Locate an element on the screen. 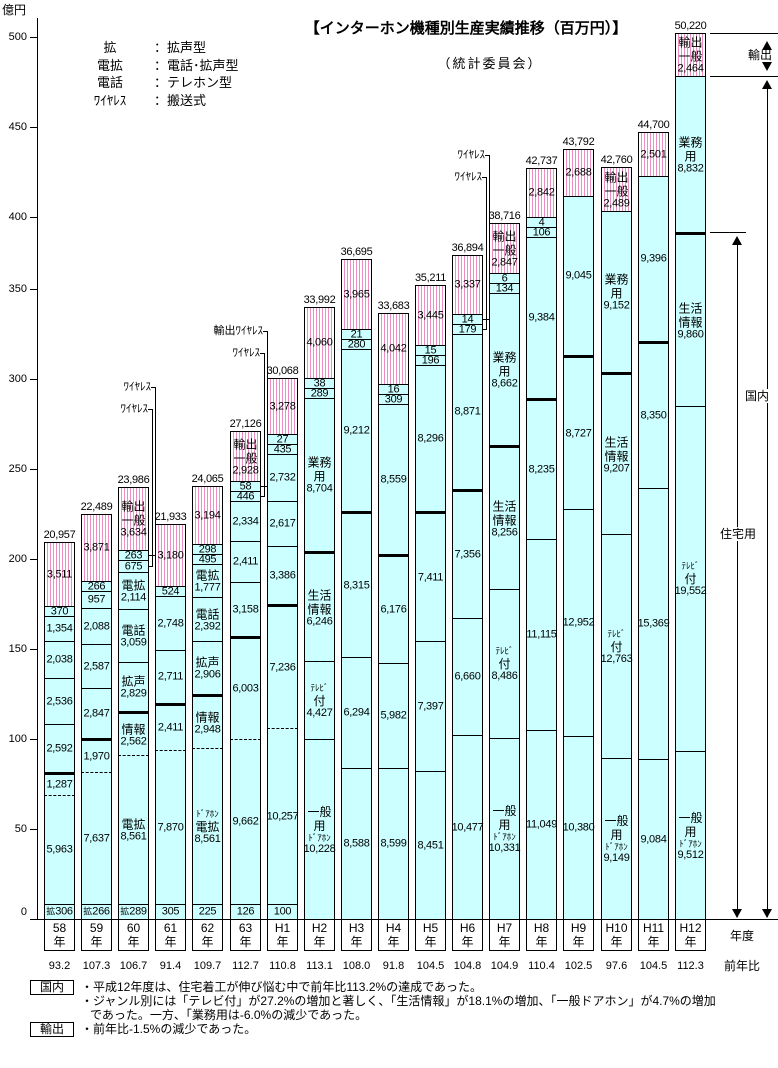 The width and height of the screenshot is (778, 1068). domestic-segment: 拡306 is located at coordinates (59, 911).